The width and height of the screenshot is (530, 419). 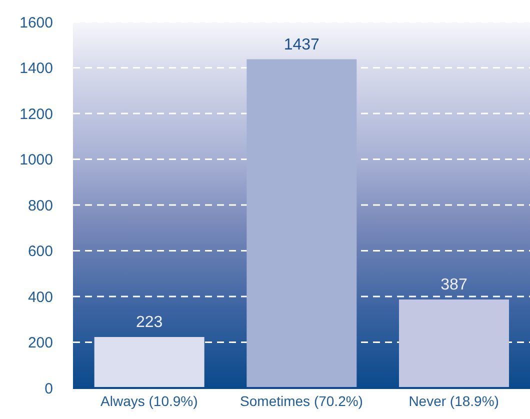 I want to click on x-tick-label: Sometimes (70.2%), so click(x=301, y=400).